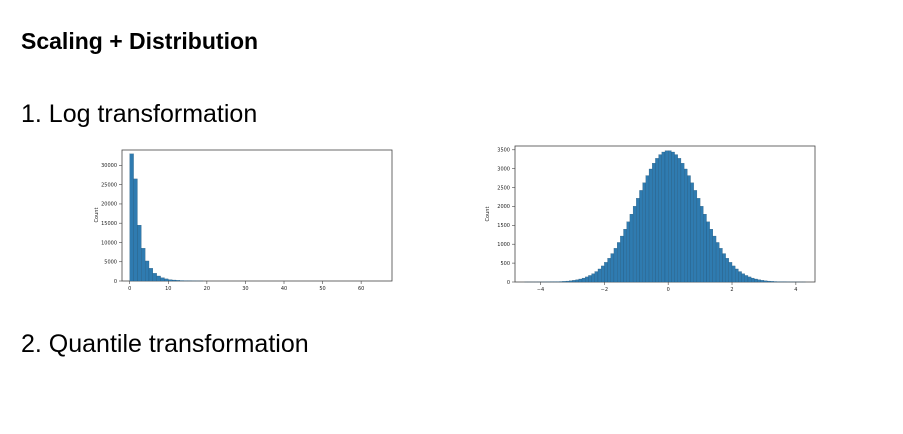 The width and height of the screenshot is (903, 434). I want to click on y-tick-label: 10000, so click(109, 243).